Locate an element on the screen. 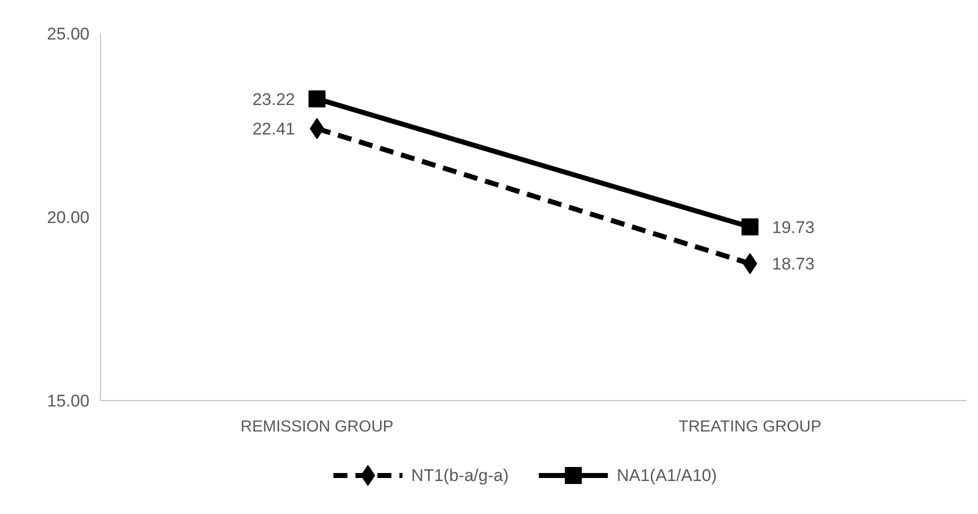 This screenshot has width=978, height=514. data-label: 23.22 is located at coordinates (274, 99).